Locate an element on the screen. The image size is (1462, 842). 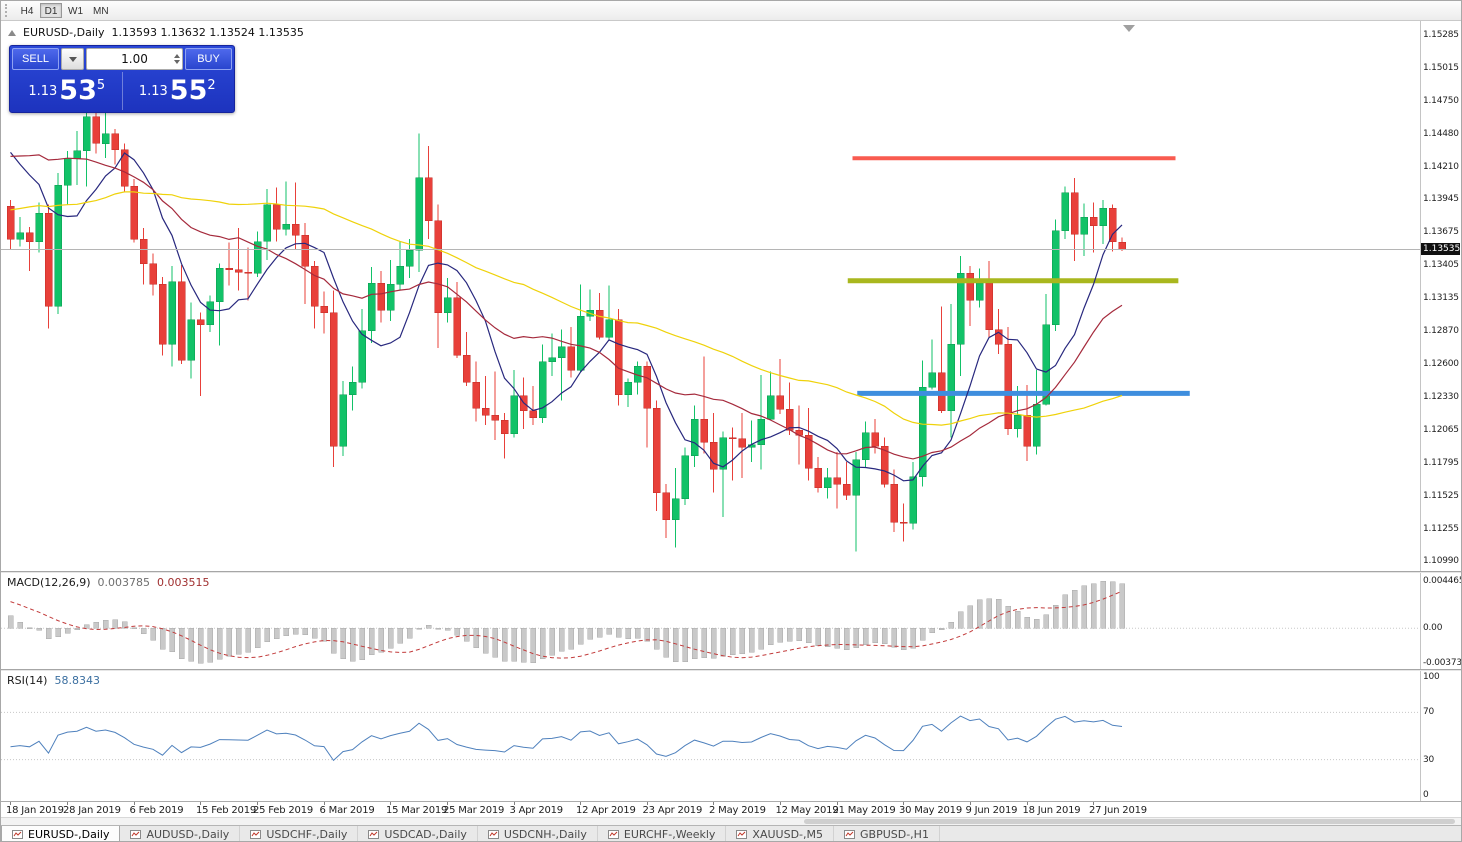
sell-price-prefix: 1.13 is located at coordinates (43, 91).